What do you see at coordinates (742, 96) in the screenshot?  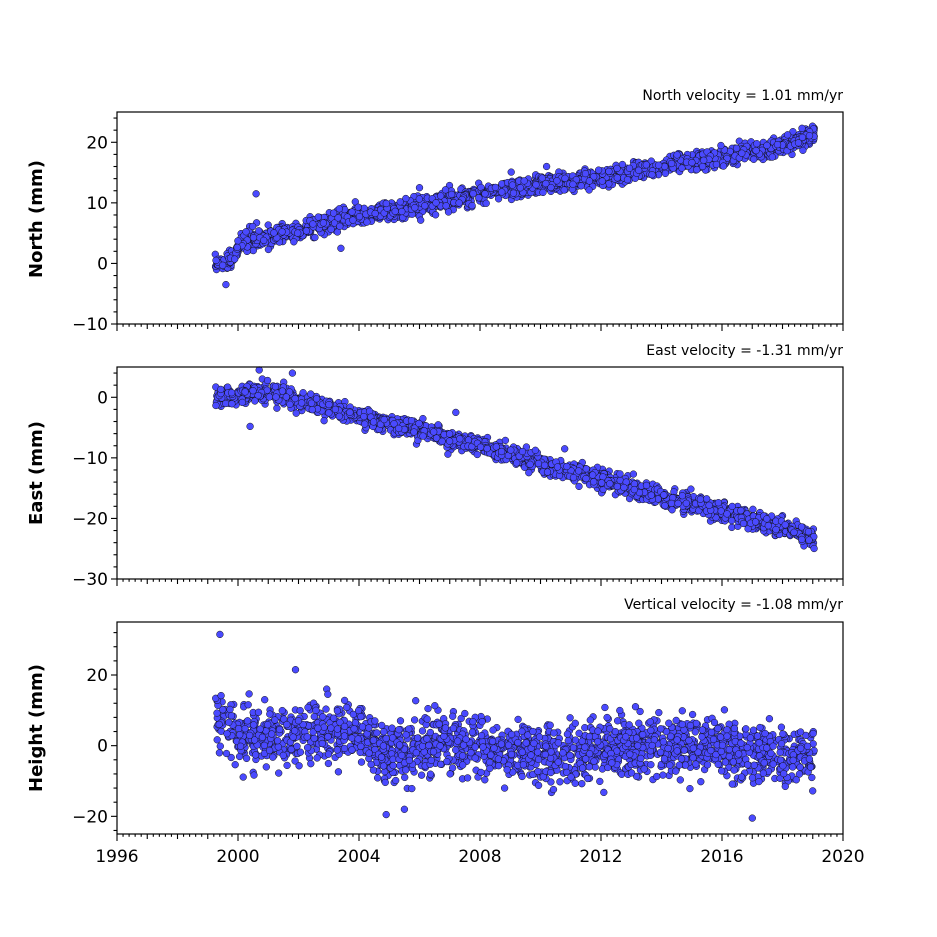 I see `north-velocity-title: North velocity = 1.01 mm/yr` at bounding box center [742, 96].